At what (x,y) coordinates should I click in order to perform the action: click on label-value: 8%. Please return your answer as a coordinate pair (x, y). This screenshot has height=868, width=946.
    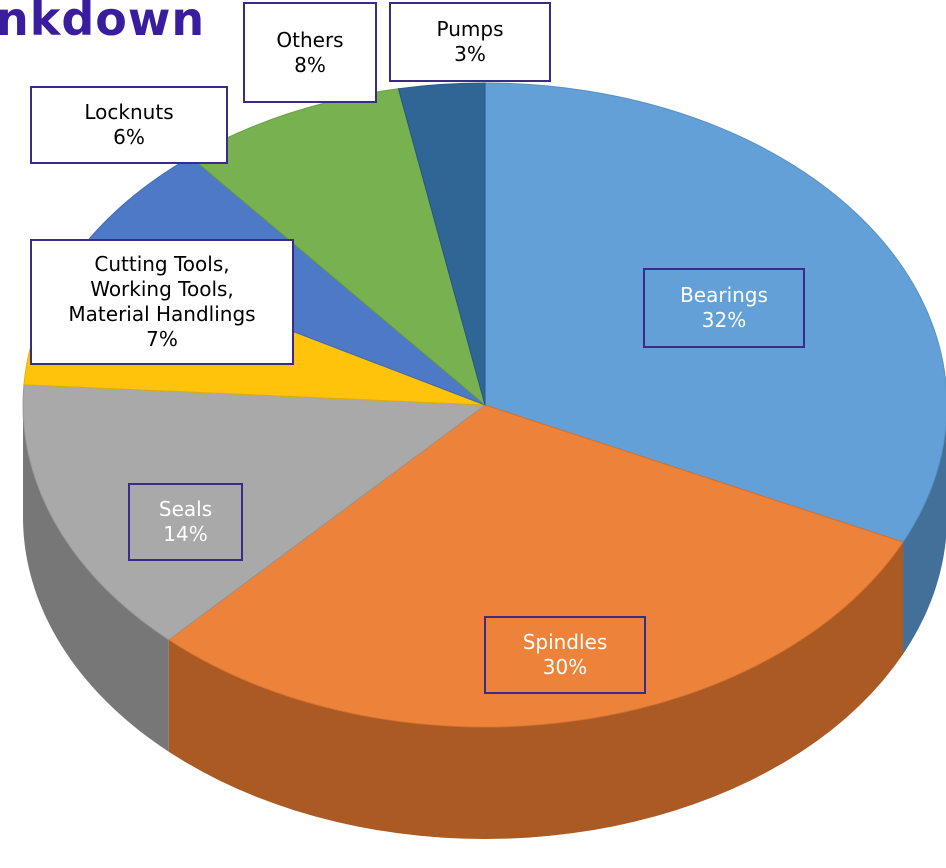
    Looking at the image, I should click on (310, 64).